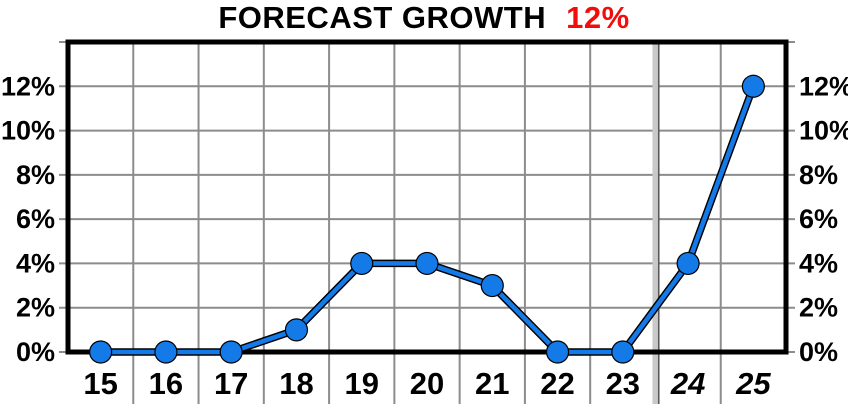  I want to click on x-tick-label: 25, so click(753, 383).